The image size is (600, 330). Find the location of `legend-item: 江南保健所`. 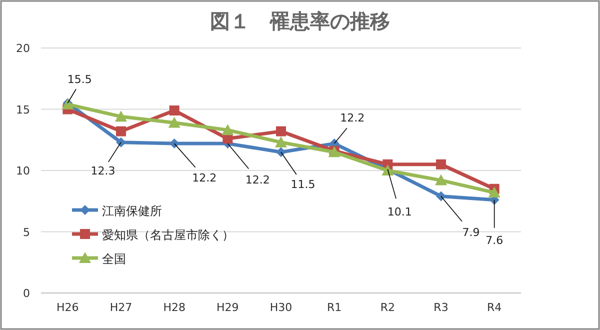

legend-item: 江南保健所 is located at coordinates (117, 211).